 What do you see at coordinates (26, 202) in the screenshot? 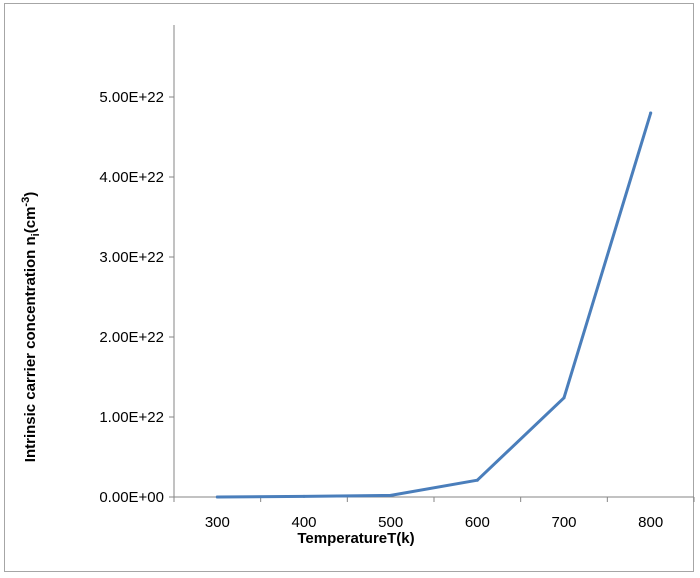
I see `y-axis-title-exponent: -3` at bounding box center [26, 202].